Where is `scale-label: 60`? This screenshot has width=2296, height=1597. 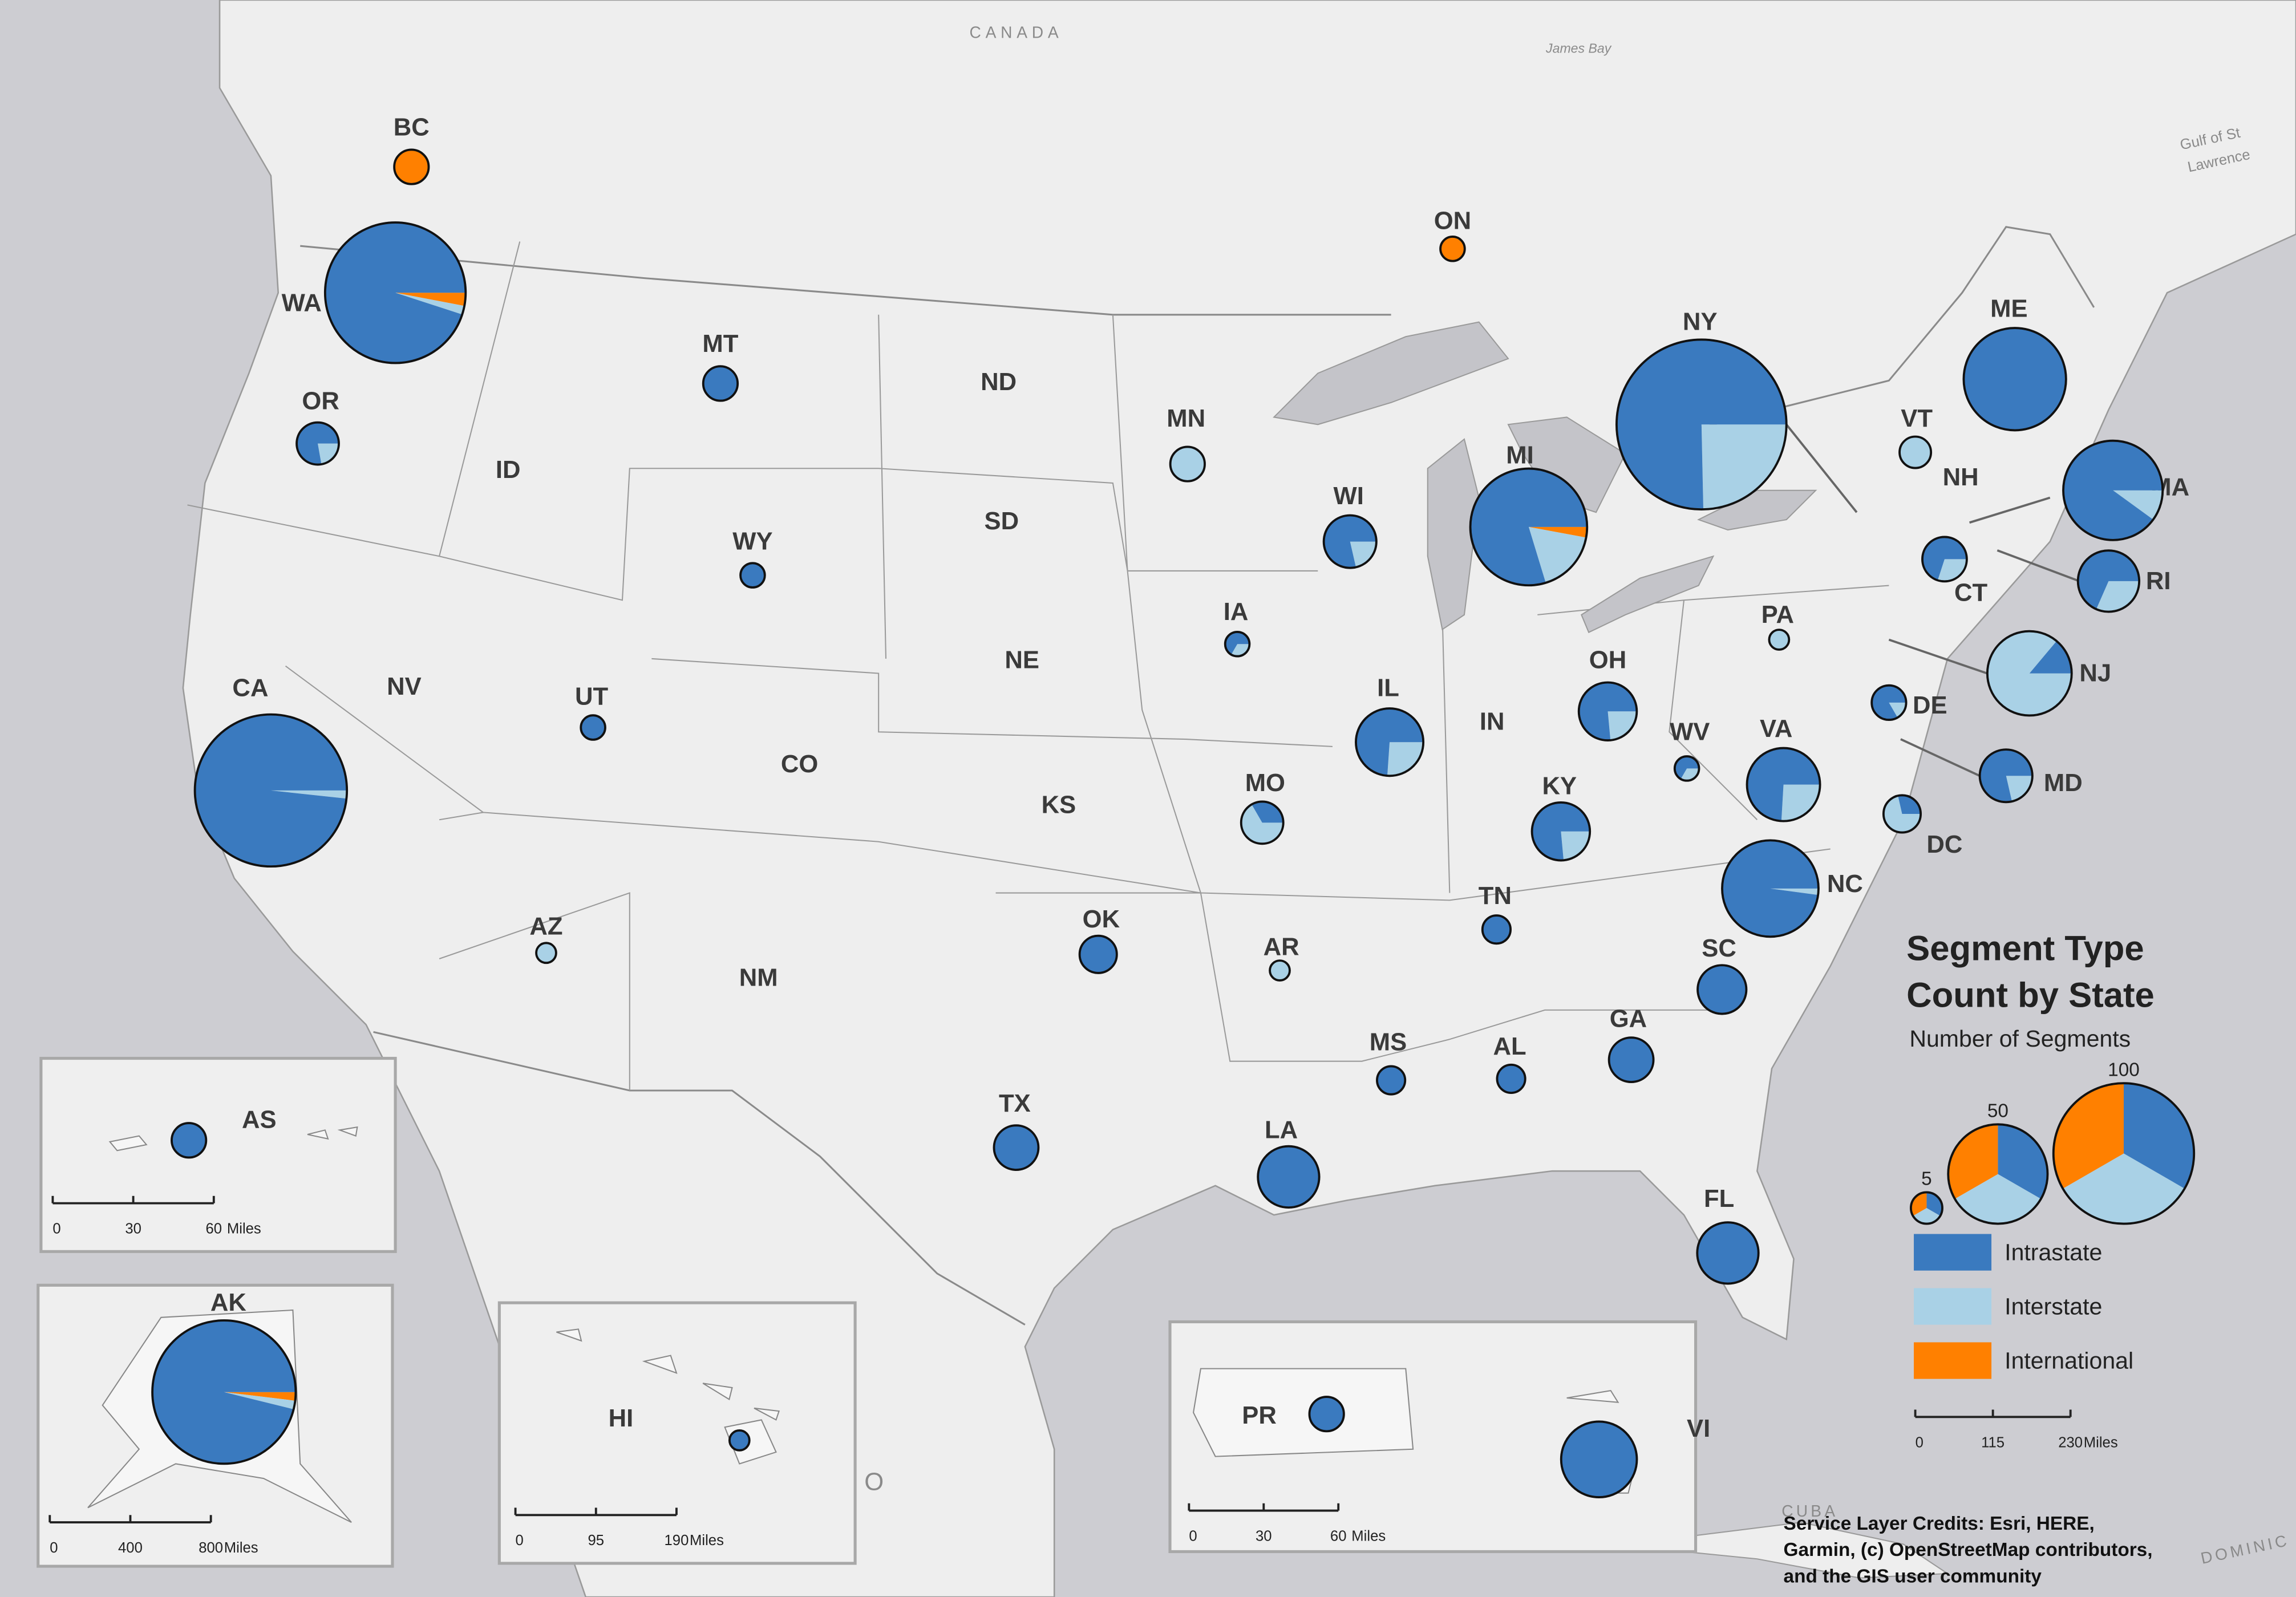
scale-label: 60 is located at coordinates (1338, 1537).